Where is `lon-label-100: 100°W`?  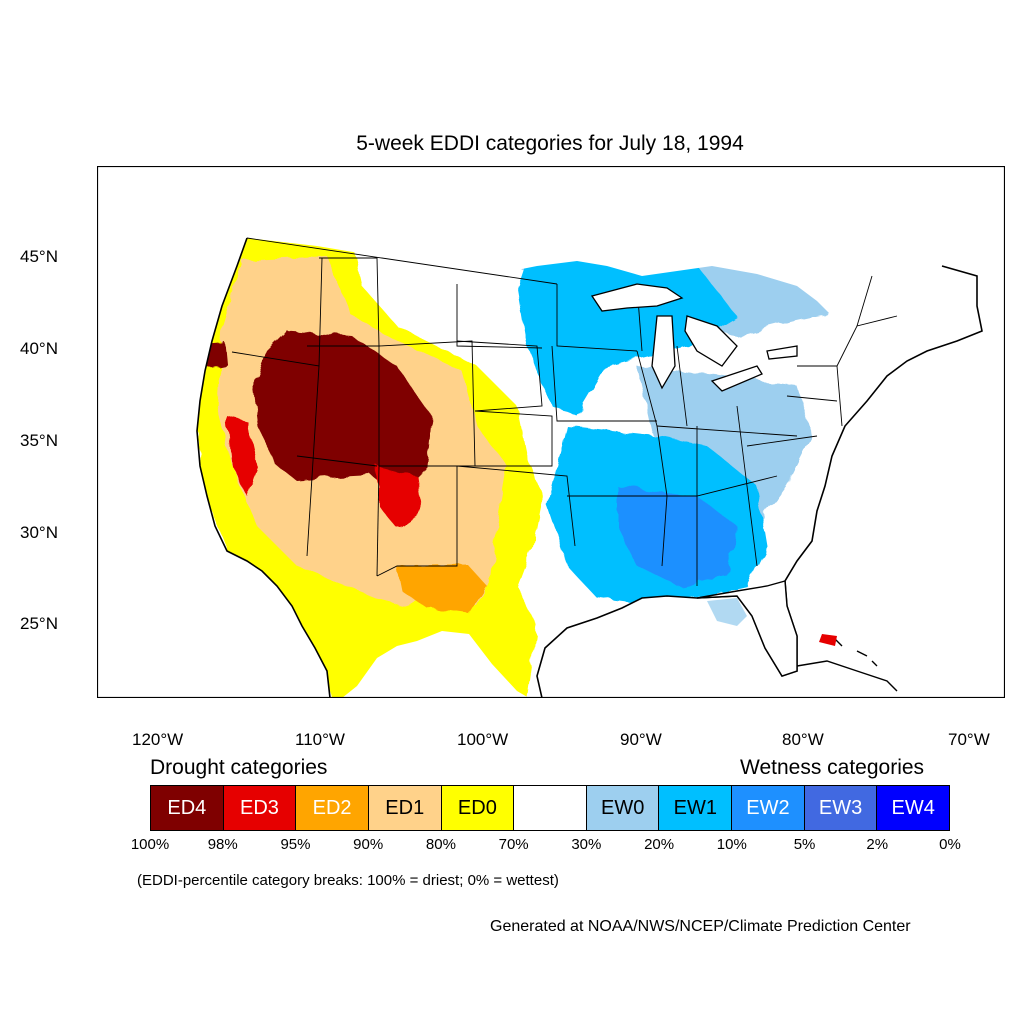 lon-label-100: 100°W is located at coordinates (483, 739).